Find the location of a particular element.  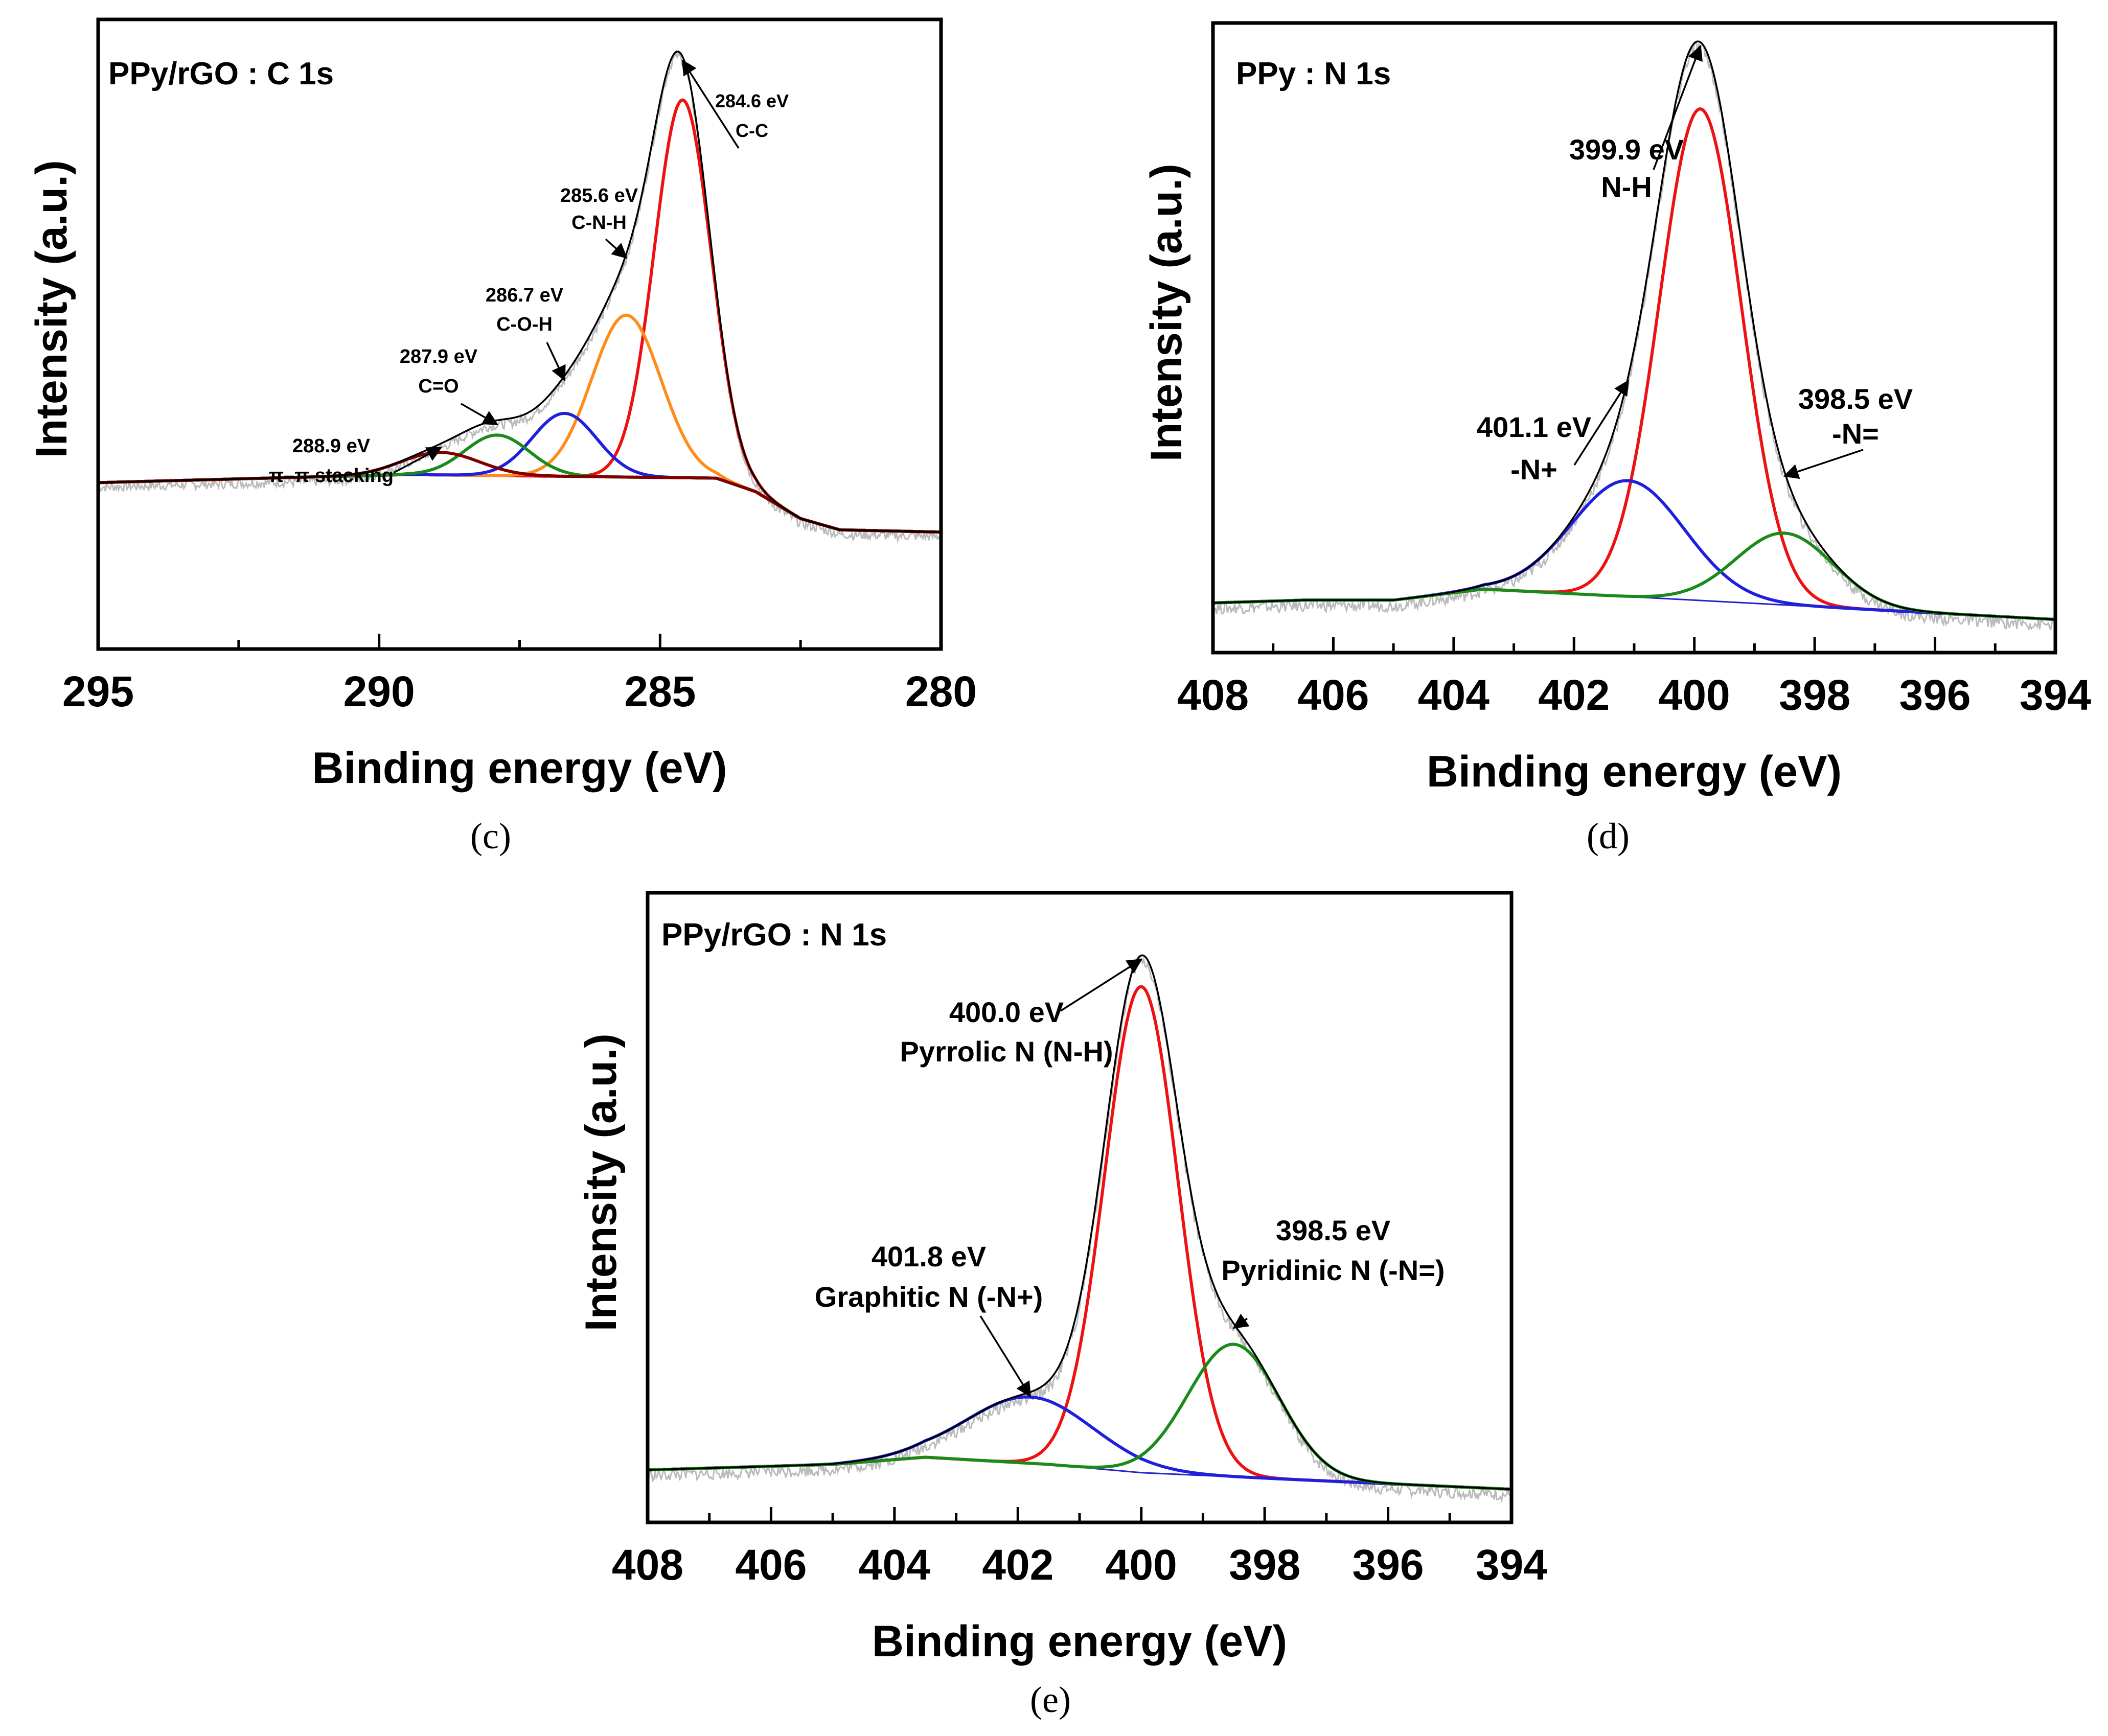

y-axis-label-c: Intensity (a.u.) is located at coordinates (51, 309).